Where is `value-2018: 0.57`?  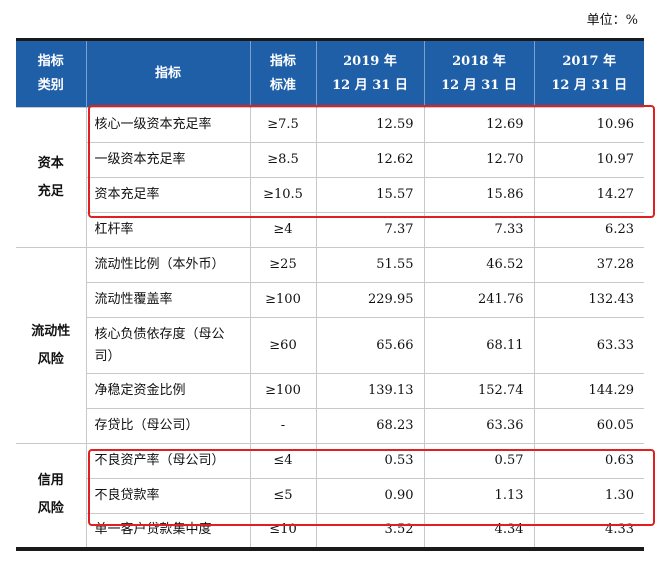 value-2018: 0.57 is located at coordinates (479, 461).